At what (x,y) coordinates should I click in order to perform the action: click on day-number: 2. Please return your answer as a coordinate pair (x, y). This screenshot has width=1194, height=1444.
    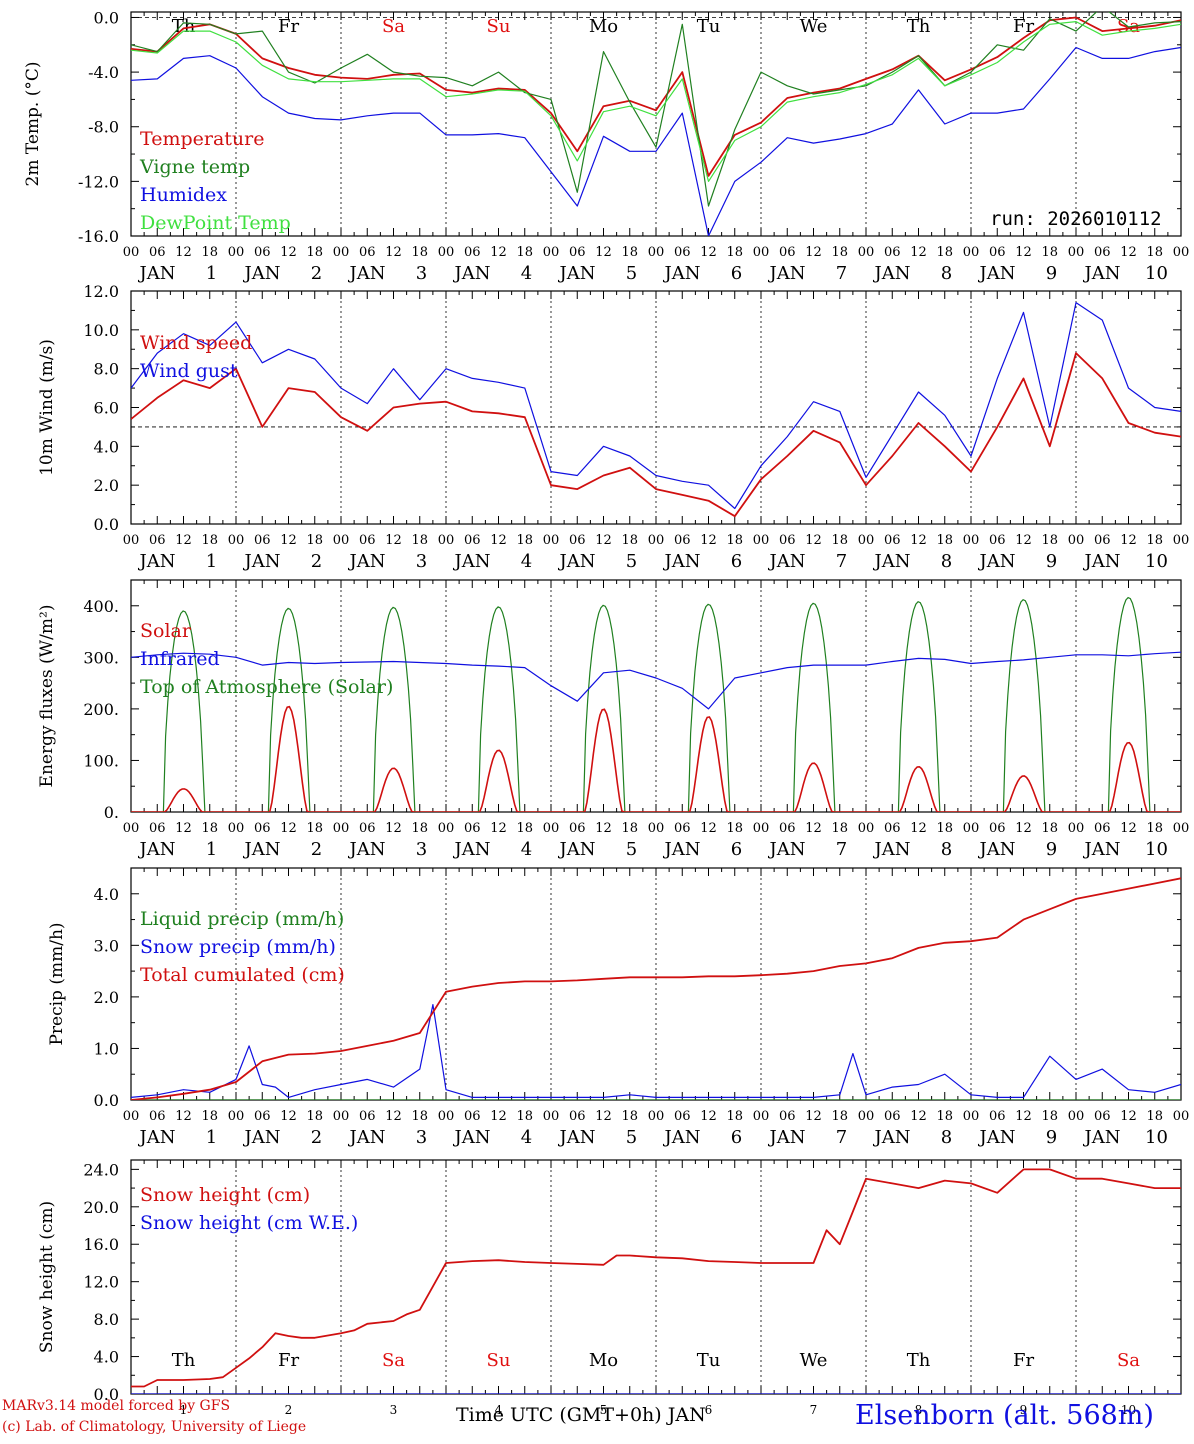
    Looking at the image, I should click on (289, 1410).